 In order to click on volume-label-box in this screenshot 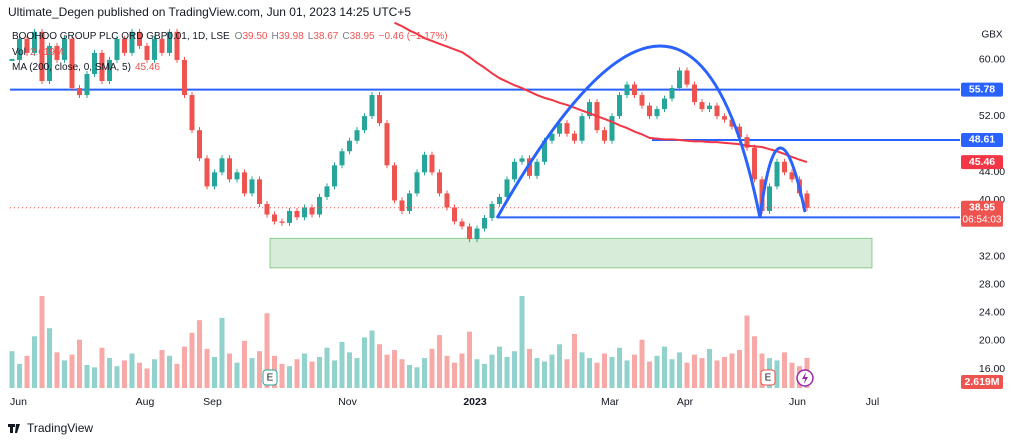, I will do `click(982, 382)`.